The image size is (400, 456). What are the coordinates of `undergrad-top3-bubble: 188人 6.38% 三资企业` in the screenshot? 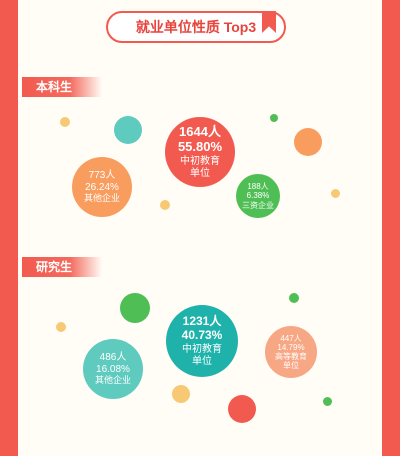 It's located at (258, 196).